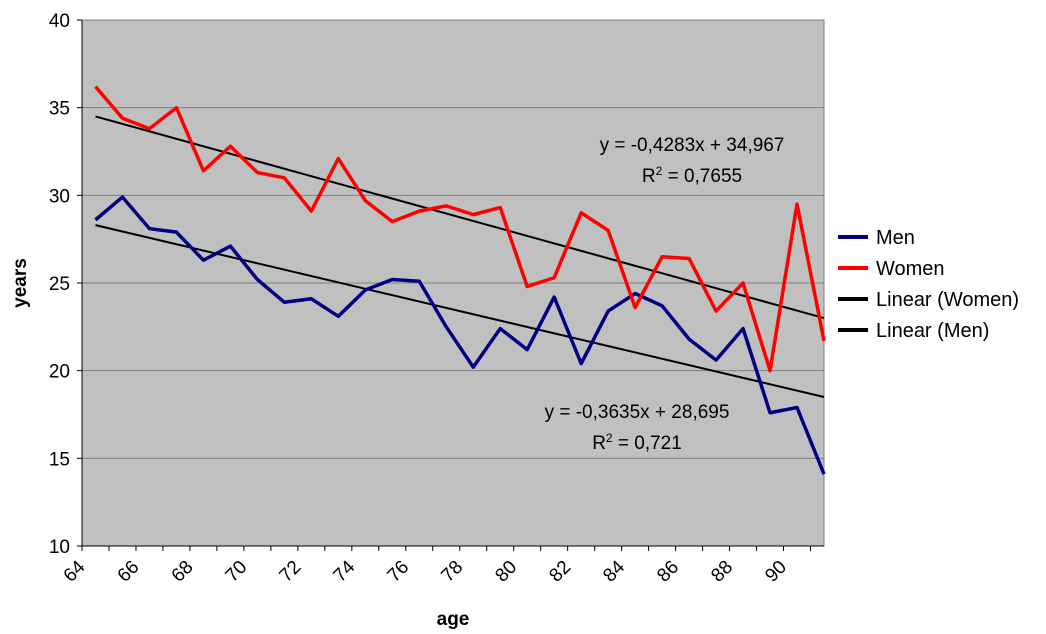 The image size is (1046, 634). I want to click on y-tick-label-25: 25, so click(59, 284).